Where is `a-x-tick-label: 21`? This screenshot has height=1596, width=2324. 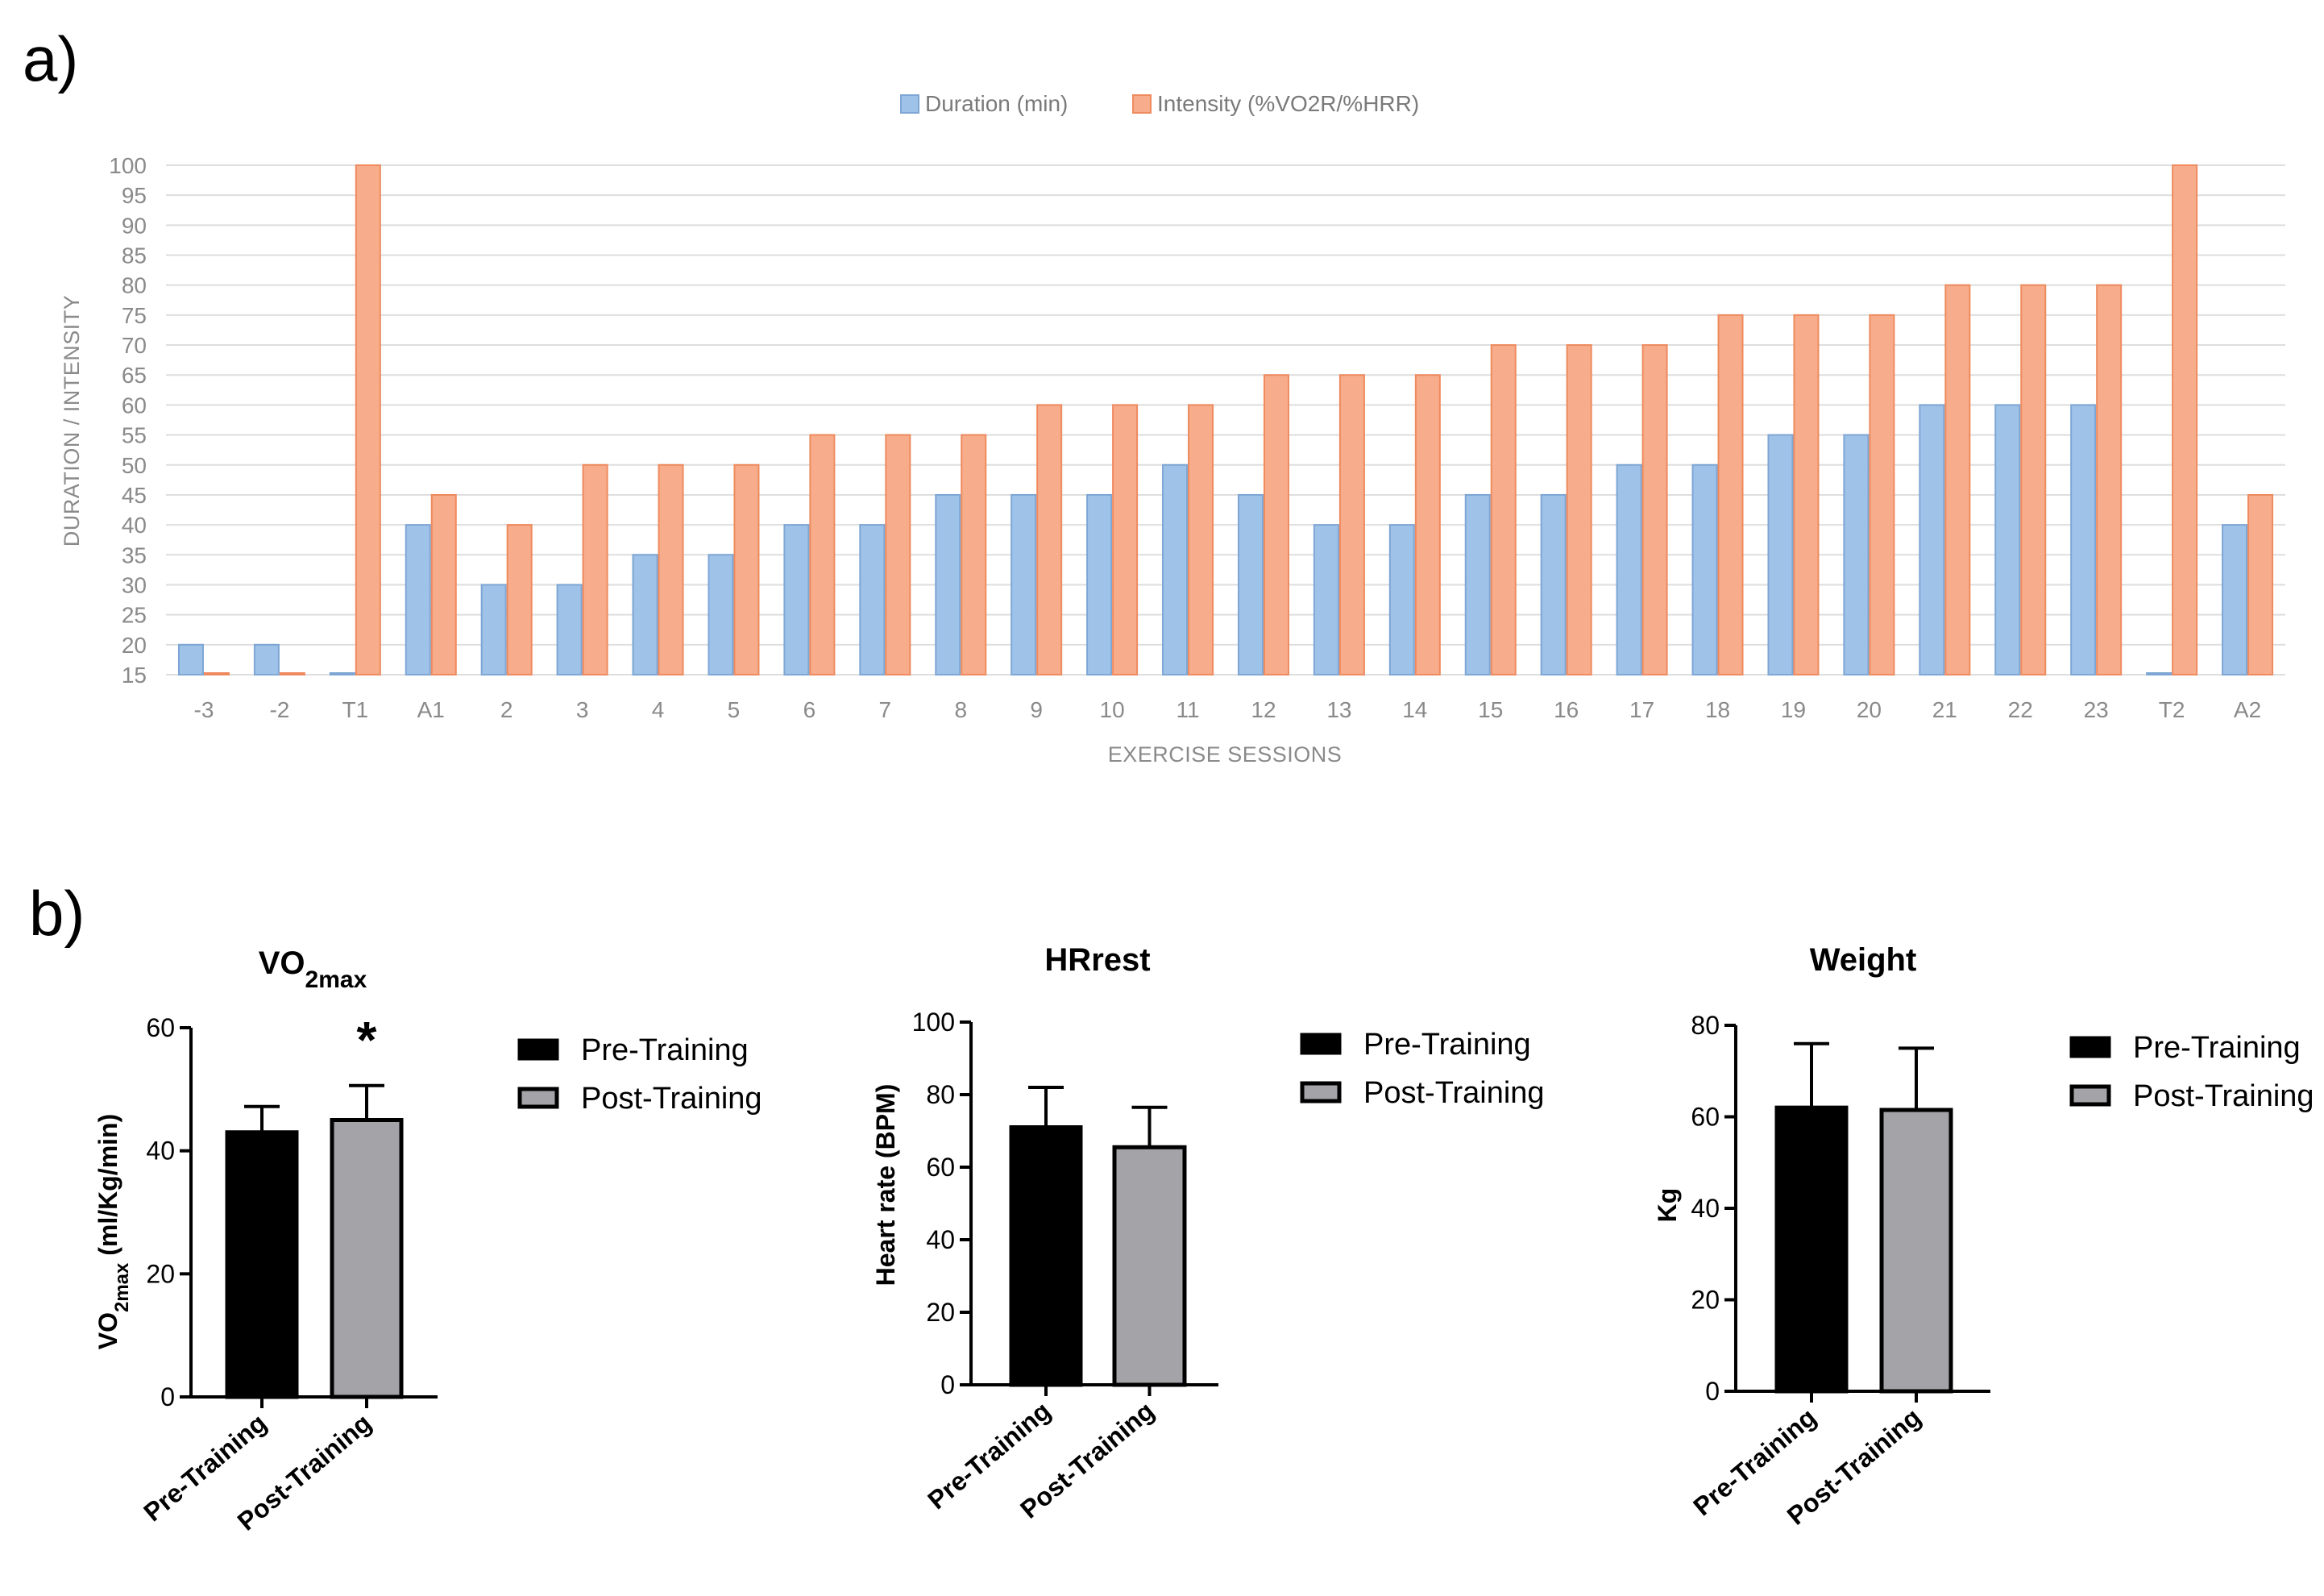 a-x-tick-label: 21 is located at coordinates (1945, 709).